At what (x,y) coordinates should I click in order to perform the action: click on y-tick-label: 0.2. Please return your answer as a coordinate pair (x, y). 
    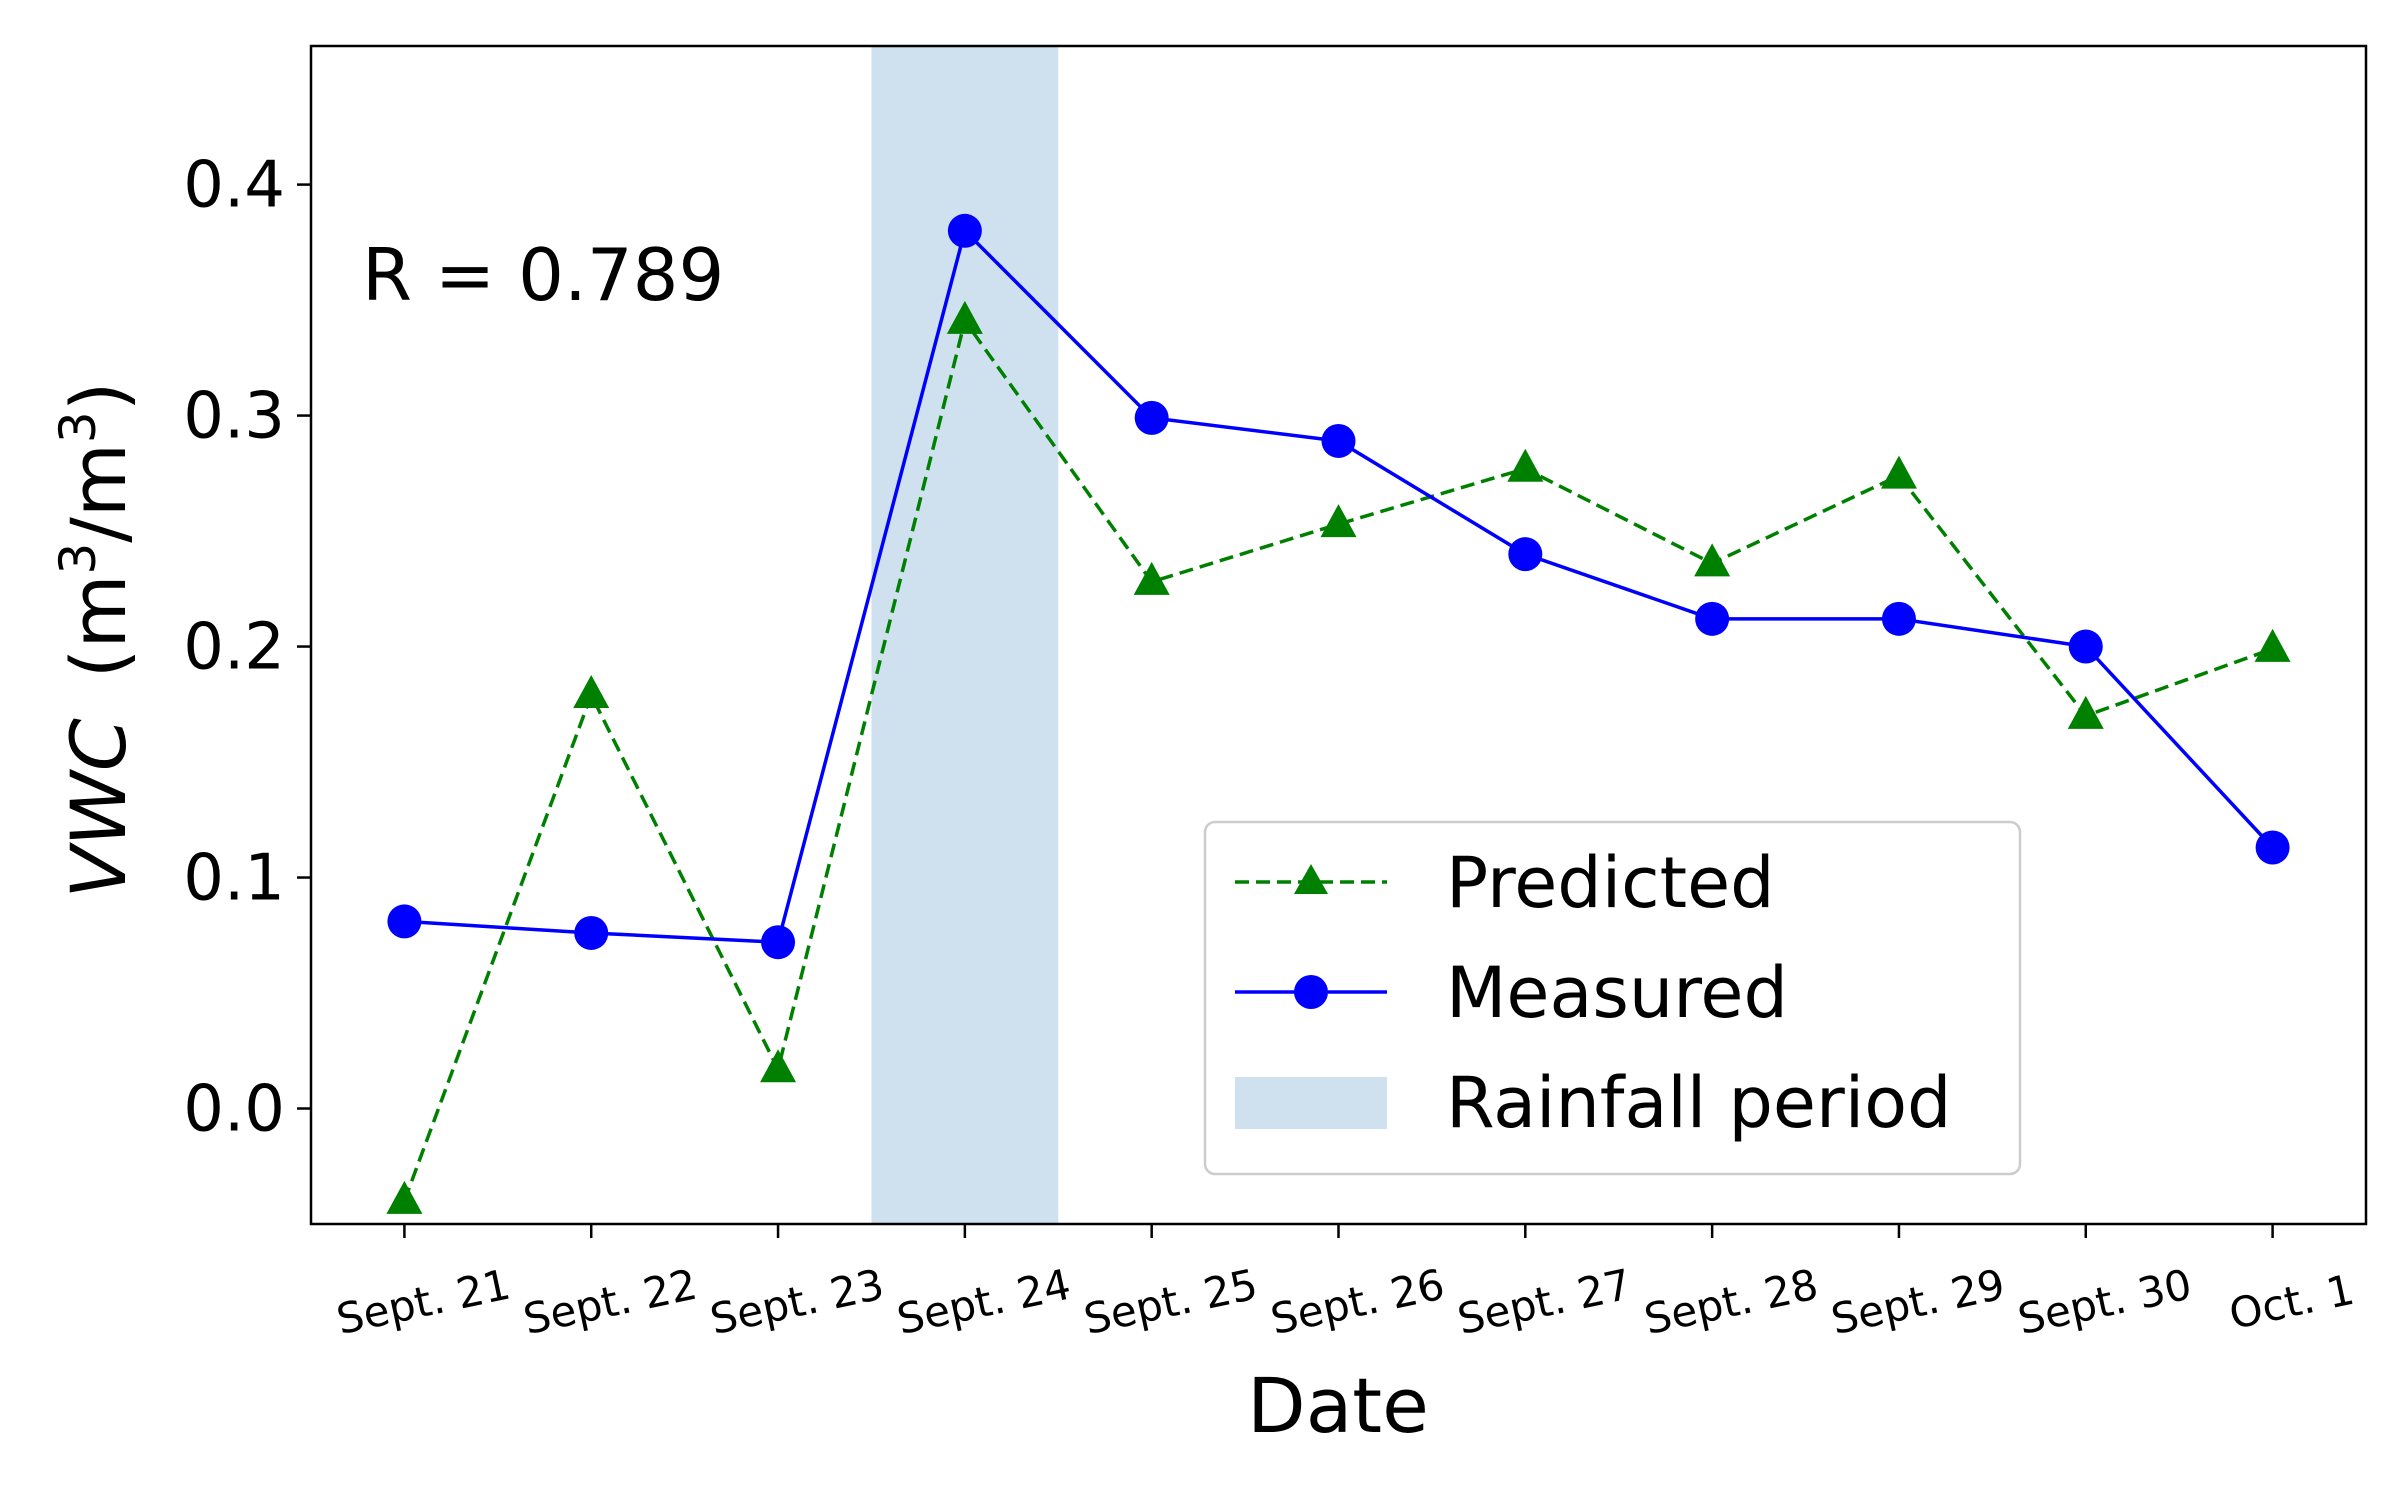
    Looking at the image, I should click on (234, 648).